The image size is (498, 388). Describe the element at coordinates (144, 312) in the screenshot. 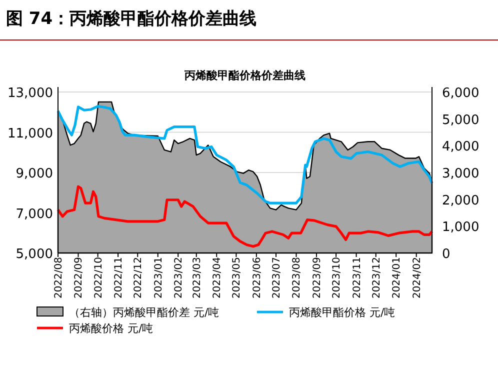

I see `legend-label: （右轴）丙烯酸甲酯价差 元/吨` at that location.